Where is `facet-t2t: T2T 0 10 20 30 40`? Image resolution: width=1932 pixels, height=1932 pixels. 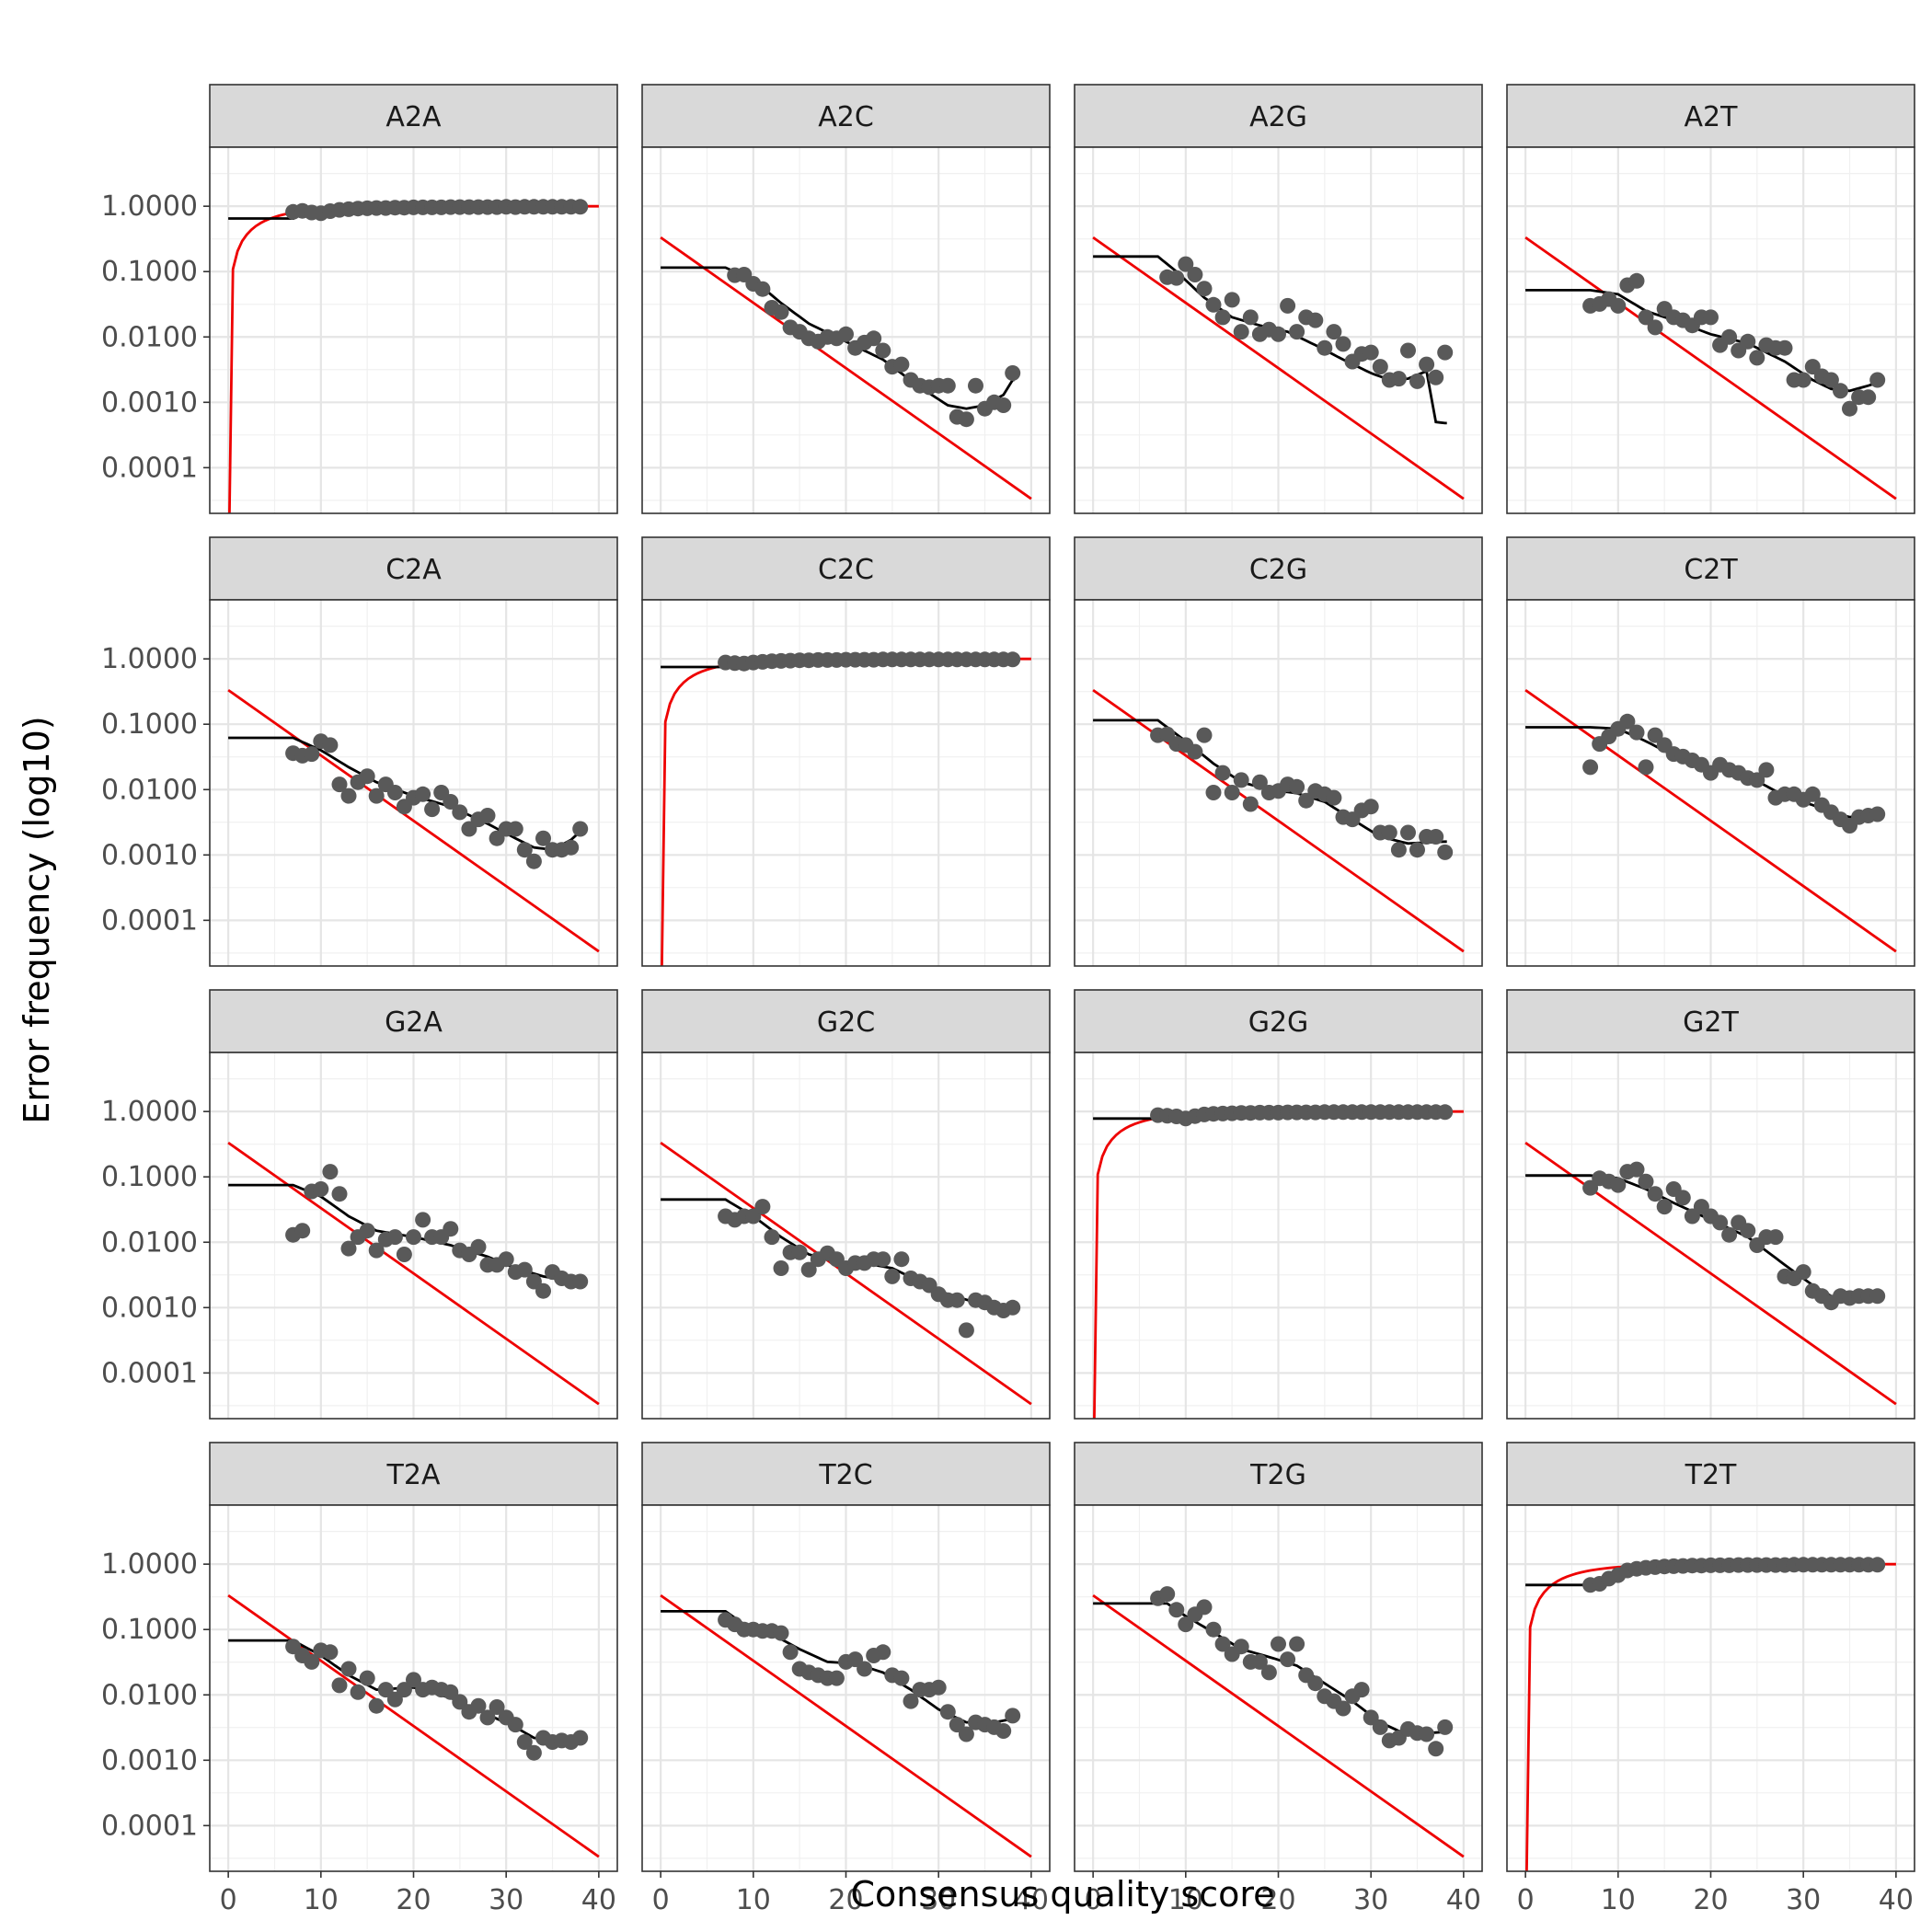 facet-t2t: T2T 0 10 20 30 40 is located at coordinates (1710, 1679).